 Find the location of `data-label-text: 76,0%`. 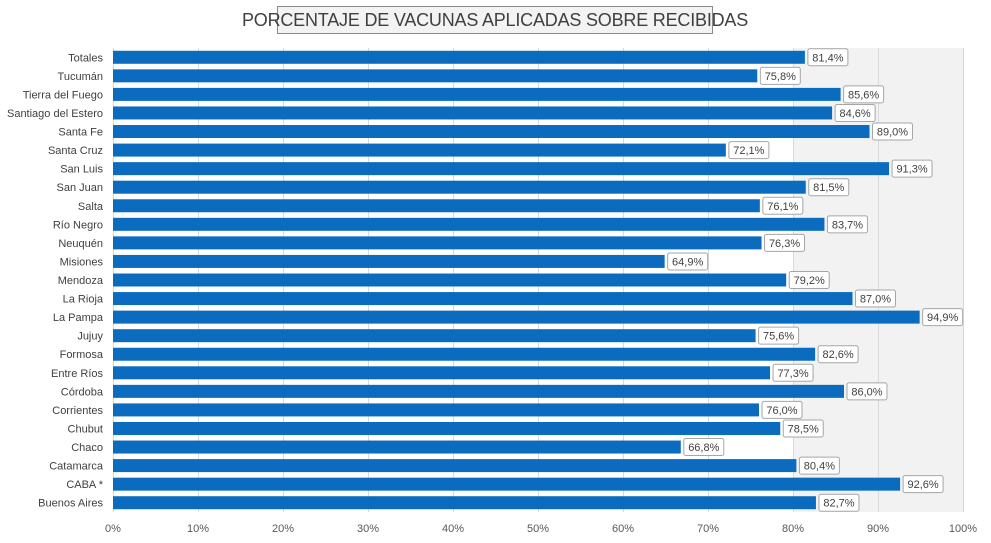

data-label-text: 76,0% is located at coordinates (781, 411).